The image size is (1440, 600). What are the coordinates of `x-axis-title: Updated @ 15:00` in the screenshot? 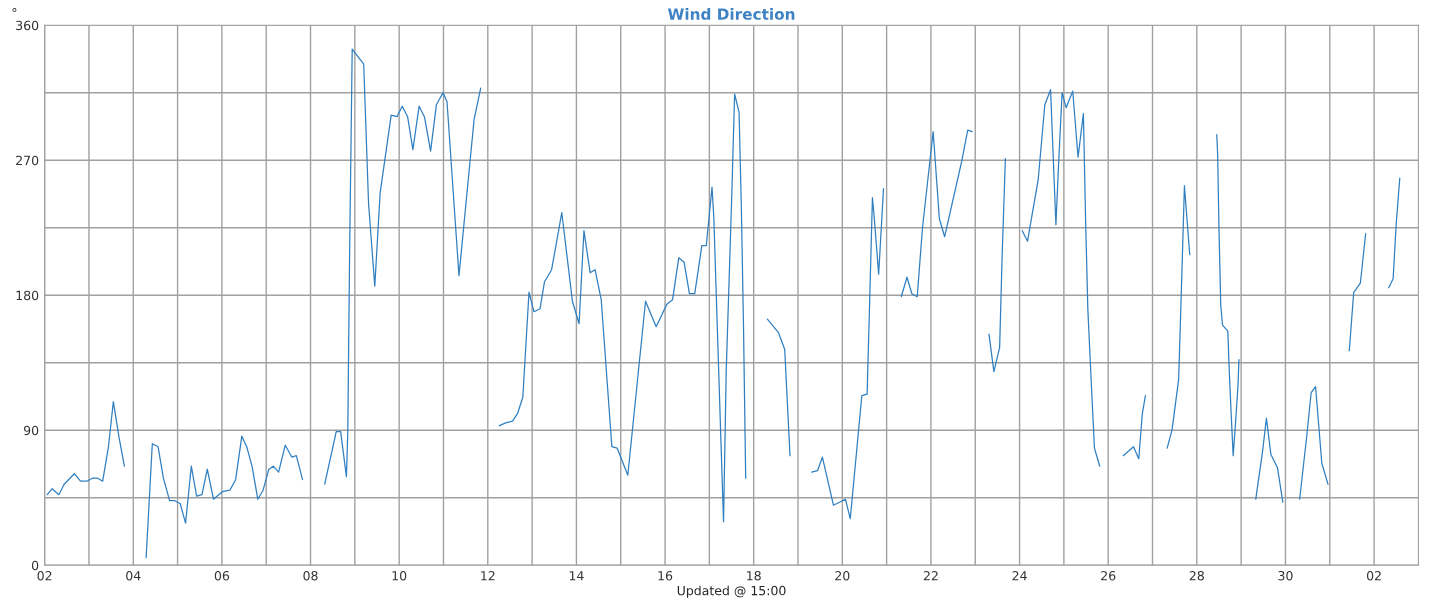 It's located at (731, 591).